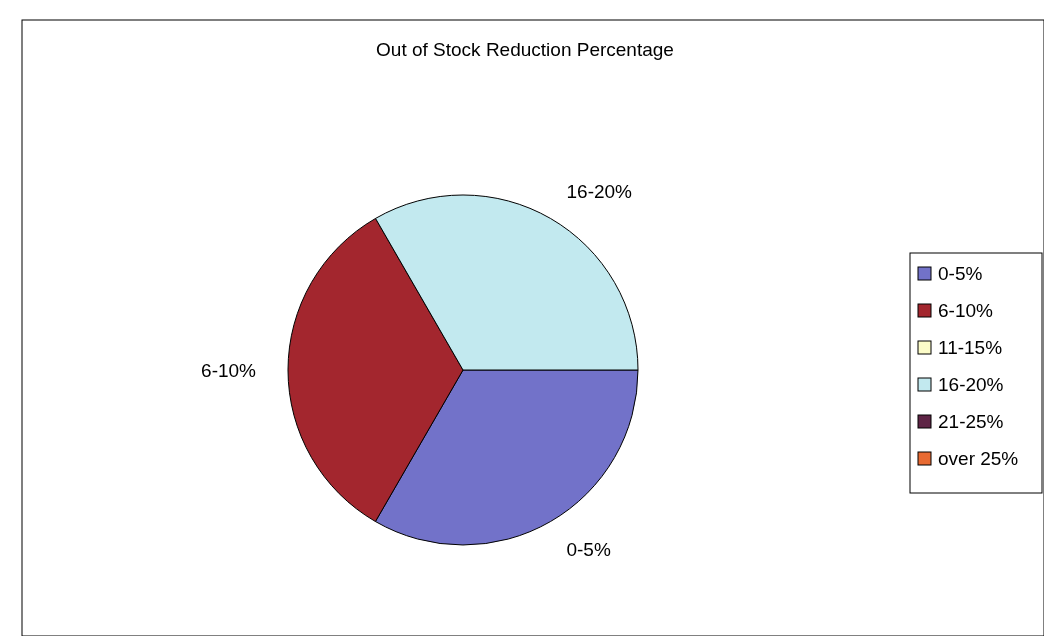 Image resolution: width=1052 pixels, height=644 pixels. What do you see at coordinates (978, 458) in the screenshot?
I see `legend-label: over 25%` at bounding box center [978, 458].